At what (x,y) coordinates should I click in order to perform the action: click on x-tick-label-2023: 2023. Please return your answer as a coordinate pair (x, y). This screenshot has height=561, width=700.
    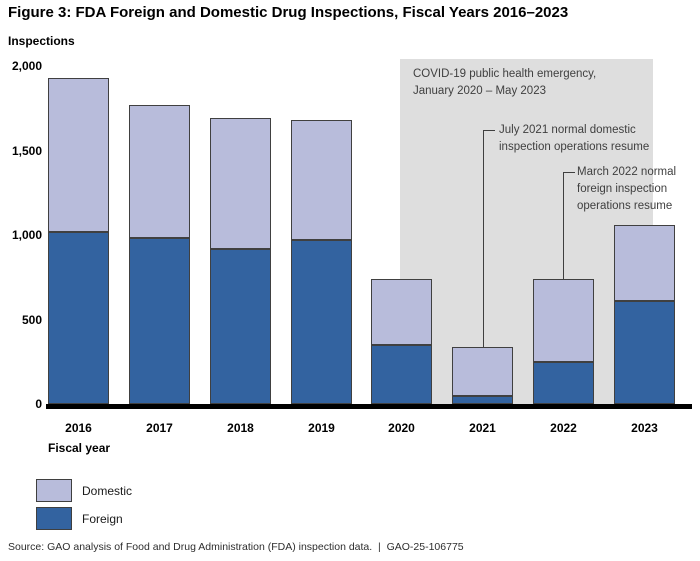
    Looking at the image, I should click on (644, 428).